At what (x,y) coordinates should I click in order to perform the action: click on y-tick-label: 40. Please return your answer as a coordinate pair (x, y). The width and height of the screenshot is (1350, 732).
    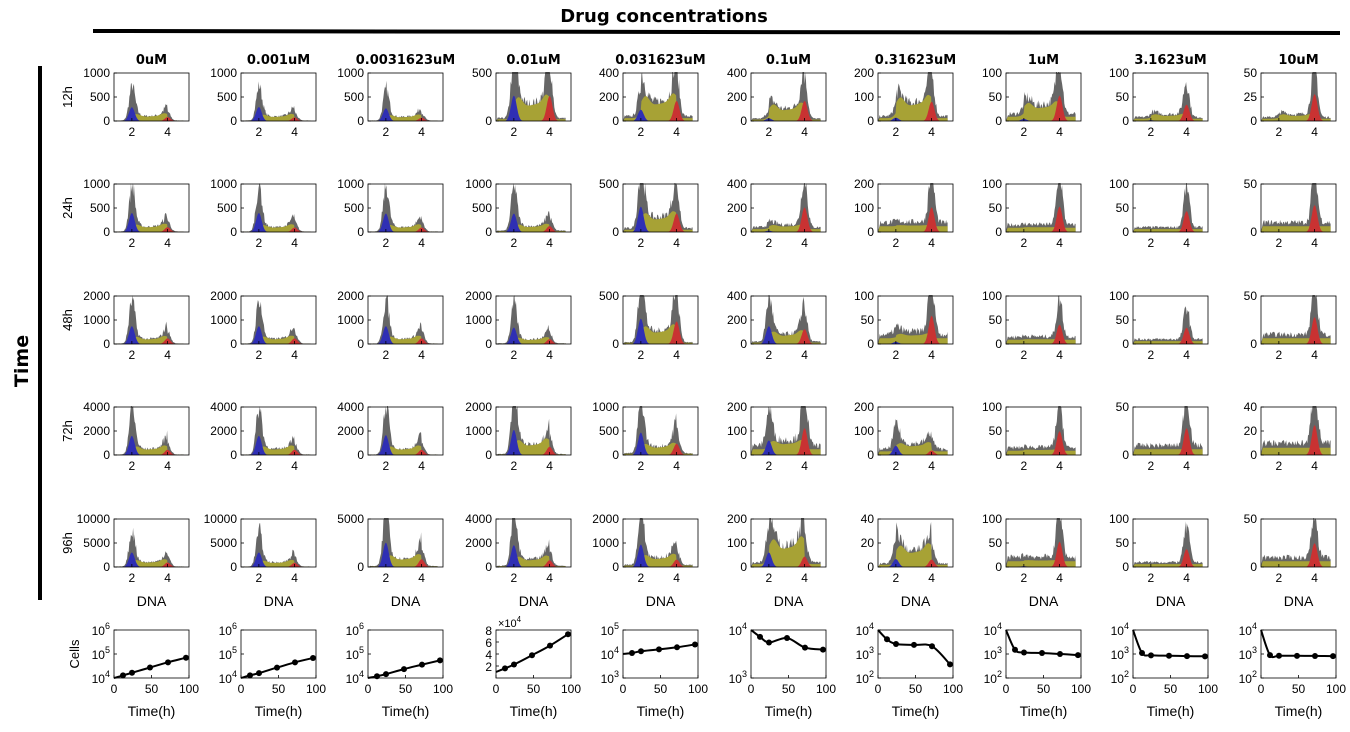
    Looking at the image, I should click on (868, 519).